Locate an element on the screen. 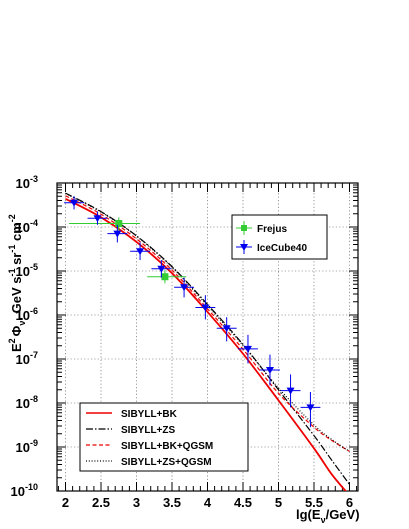  y-tick-label: 10⁻⁶ is located at coordinates (27, 314).